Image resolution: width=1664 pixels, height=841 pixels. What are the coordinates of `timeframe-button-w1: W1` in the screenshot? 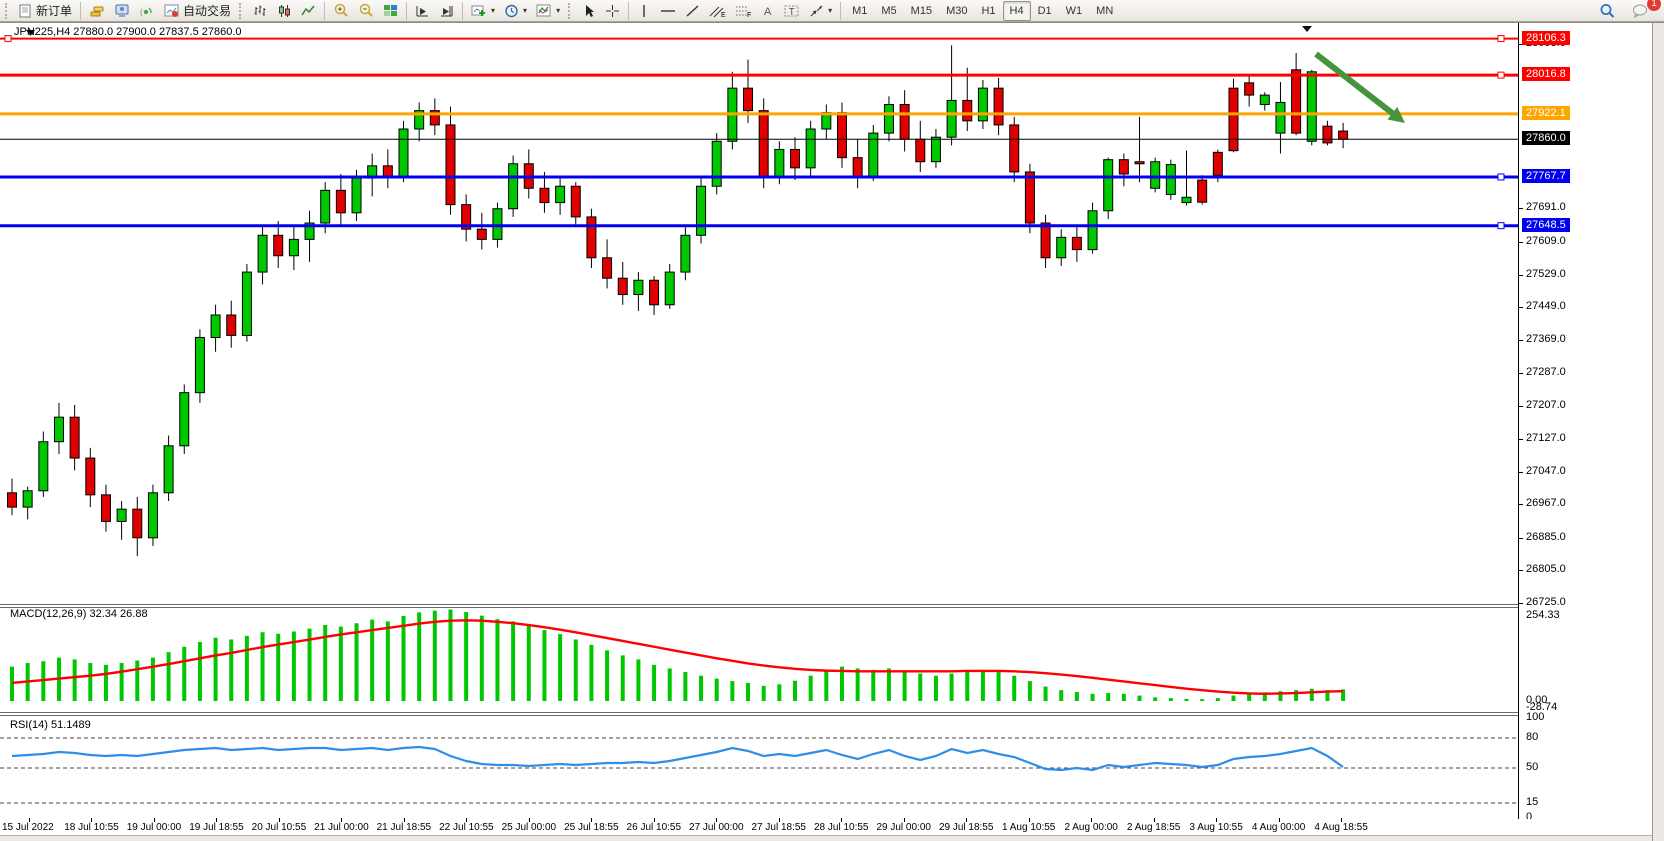 It's located at (1074, 10).